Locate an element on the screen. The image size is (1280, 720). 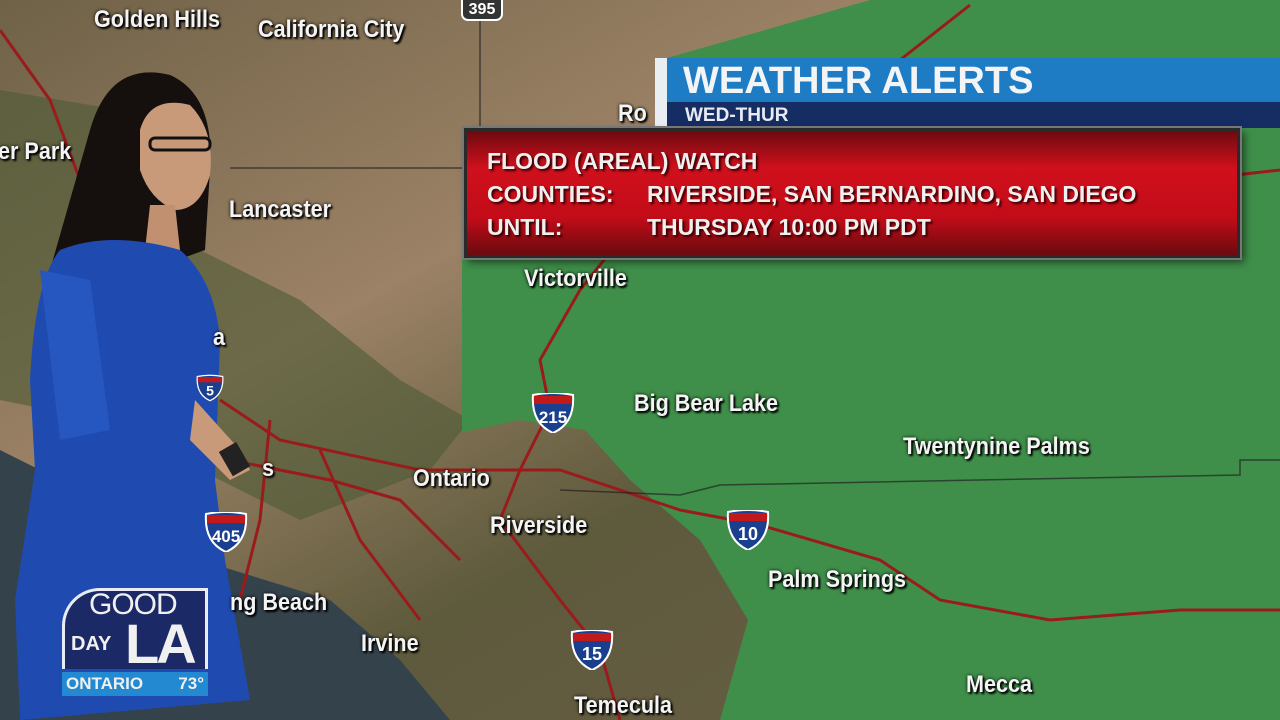
interstate-shield-5: 5 is located at coordinates (210, 388).